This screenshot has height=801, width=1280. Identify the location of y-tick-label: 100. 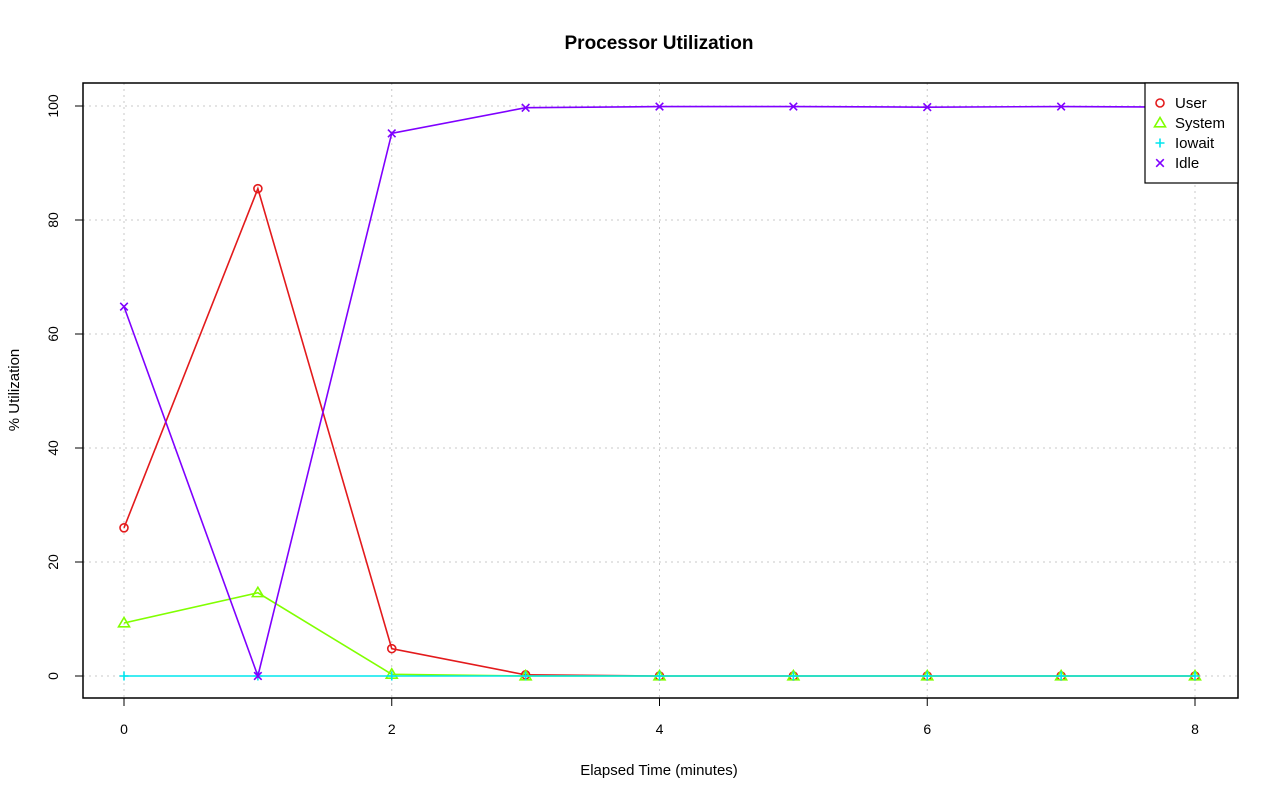
(53, 106).